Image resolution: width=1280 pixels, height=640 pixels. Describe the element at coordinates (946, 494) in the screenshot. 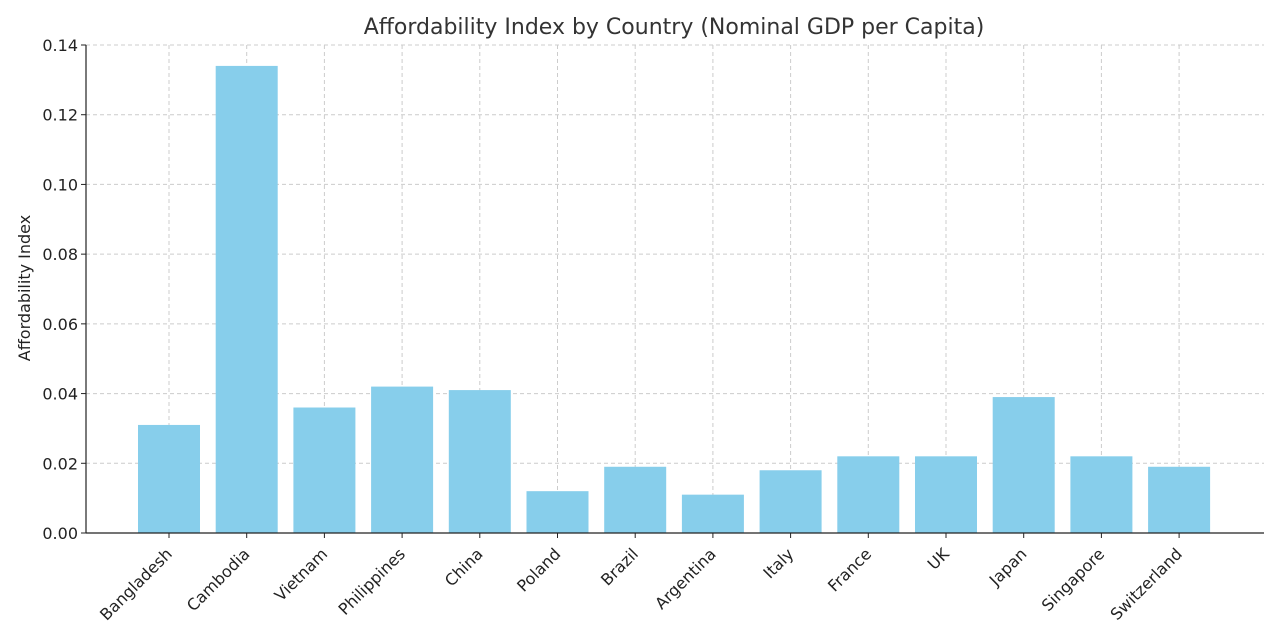

I see `bar-uk` at that location.